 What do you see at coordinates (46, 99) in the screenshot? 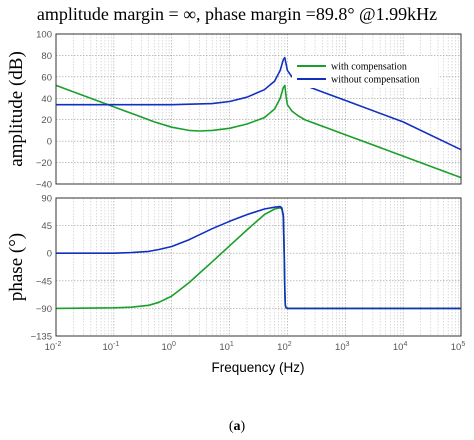
I see `amplitude-y-tick-label: 40` at bounding box center [46, 99].